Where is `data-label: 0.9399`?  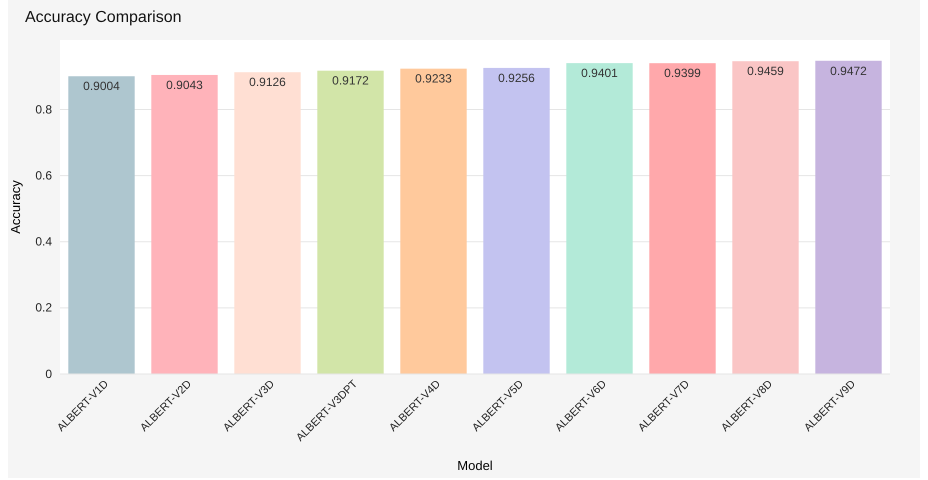 data-label: 0.9399 is located at coordinates (683, 73).